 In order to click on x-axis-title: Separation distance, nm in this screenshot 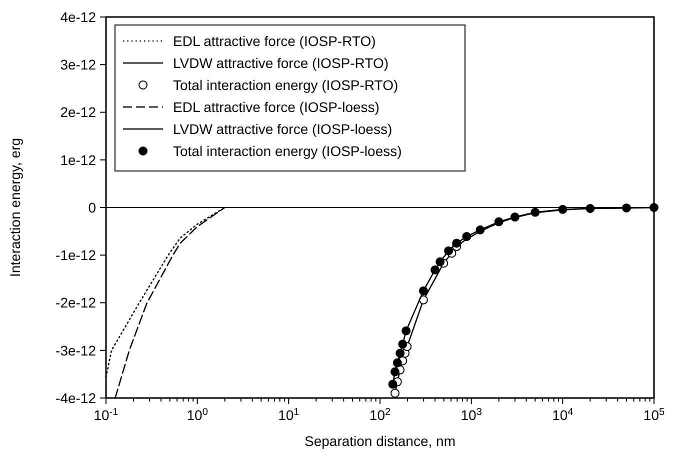, I will do `click(380, 441)`.